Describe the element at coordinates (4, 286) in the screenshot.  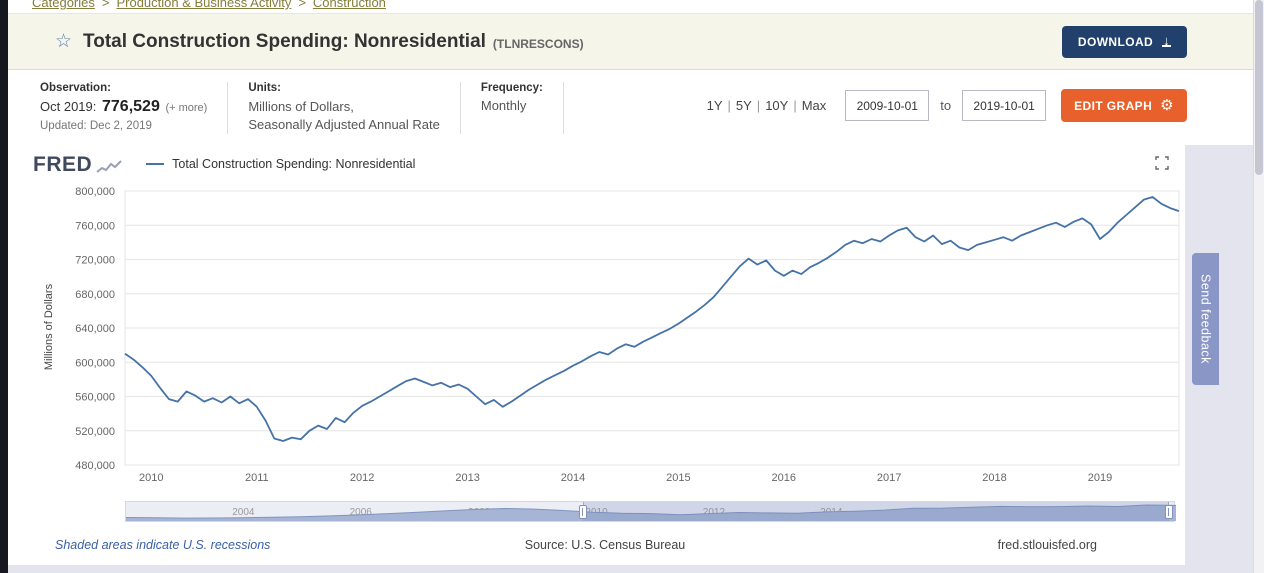
I see `window-left-edge` at that location.